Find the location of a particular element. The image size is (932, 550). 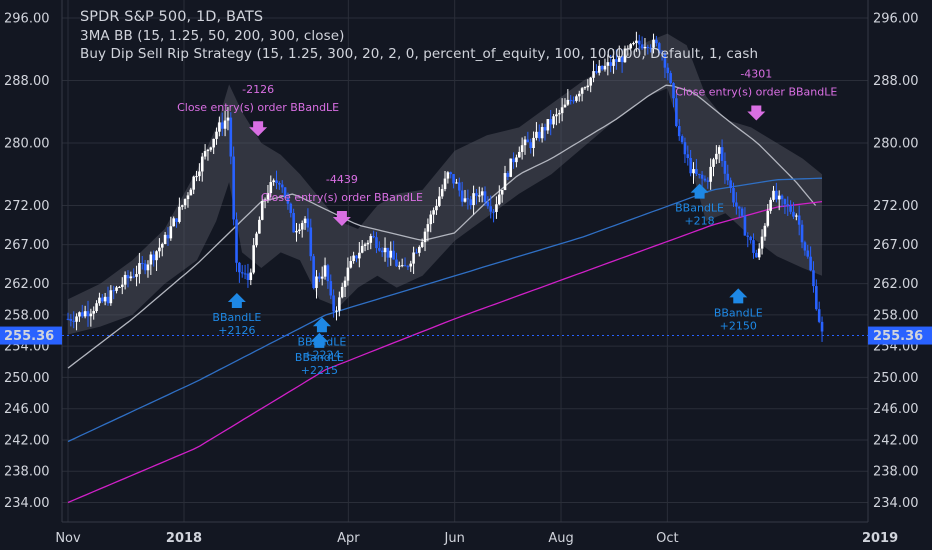

last-price-tag-right is located at coordinates (900, 335).